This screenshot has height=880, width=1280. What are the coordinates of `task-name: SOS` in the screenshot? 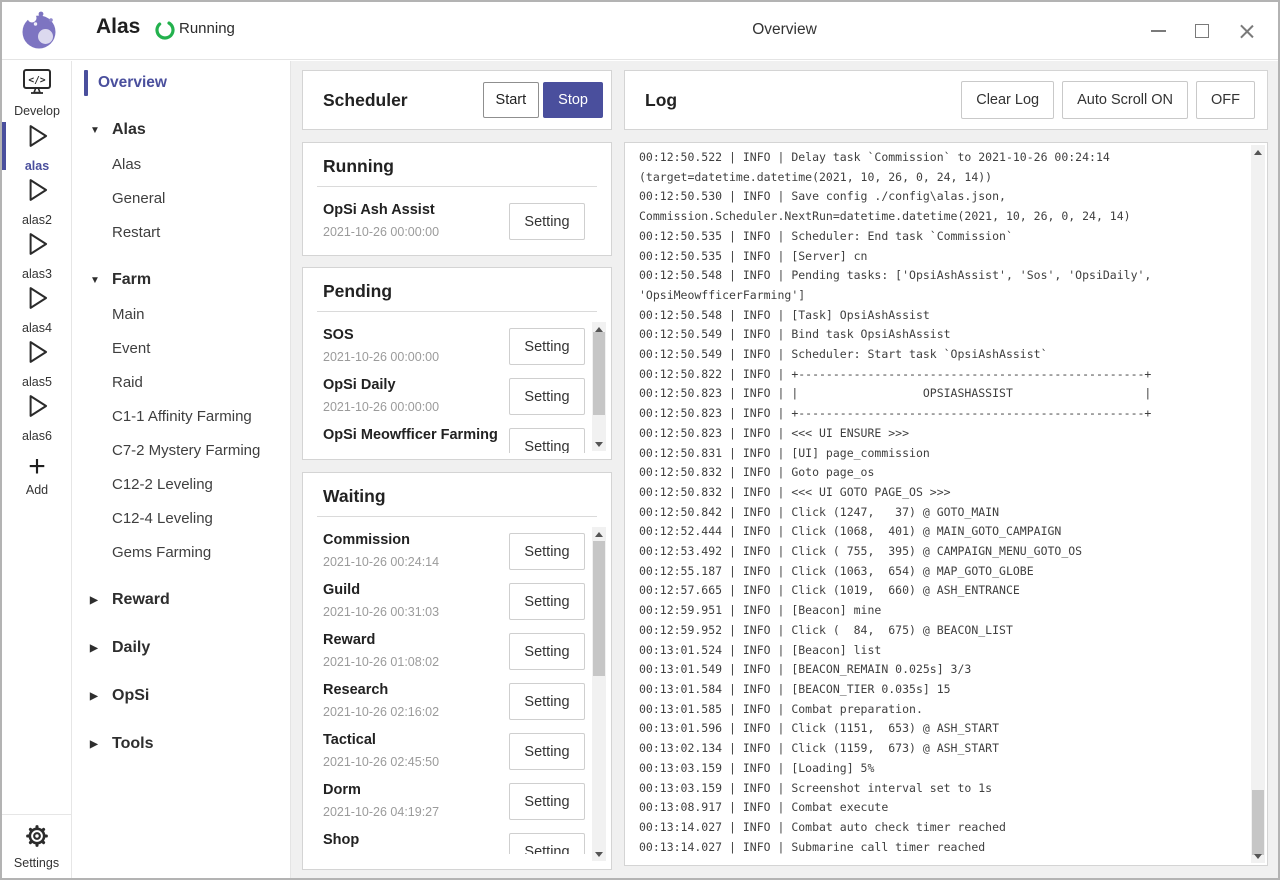 It's located at (338, 335).